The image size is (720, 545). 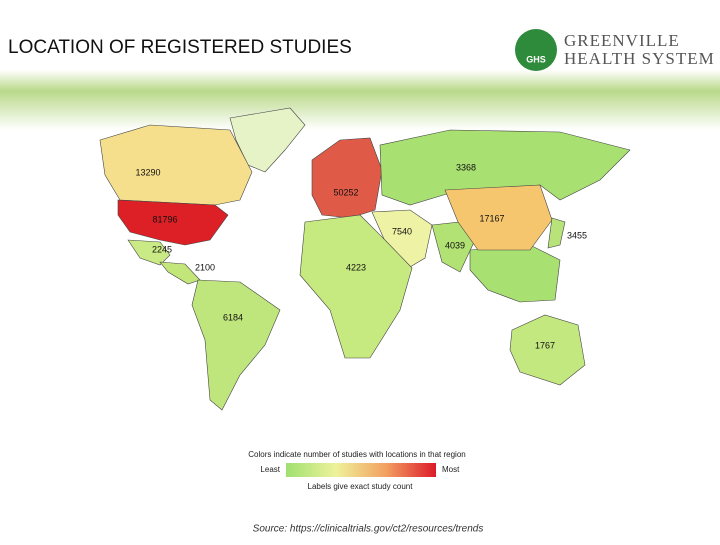 What do you see at coordinates (361, 486) in the screenshot?
I see `legend-note: Labels give exact study count` at bounding box center [361, 486].